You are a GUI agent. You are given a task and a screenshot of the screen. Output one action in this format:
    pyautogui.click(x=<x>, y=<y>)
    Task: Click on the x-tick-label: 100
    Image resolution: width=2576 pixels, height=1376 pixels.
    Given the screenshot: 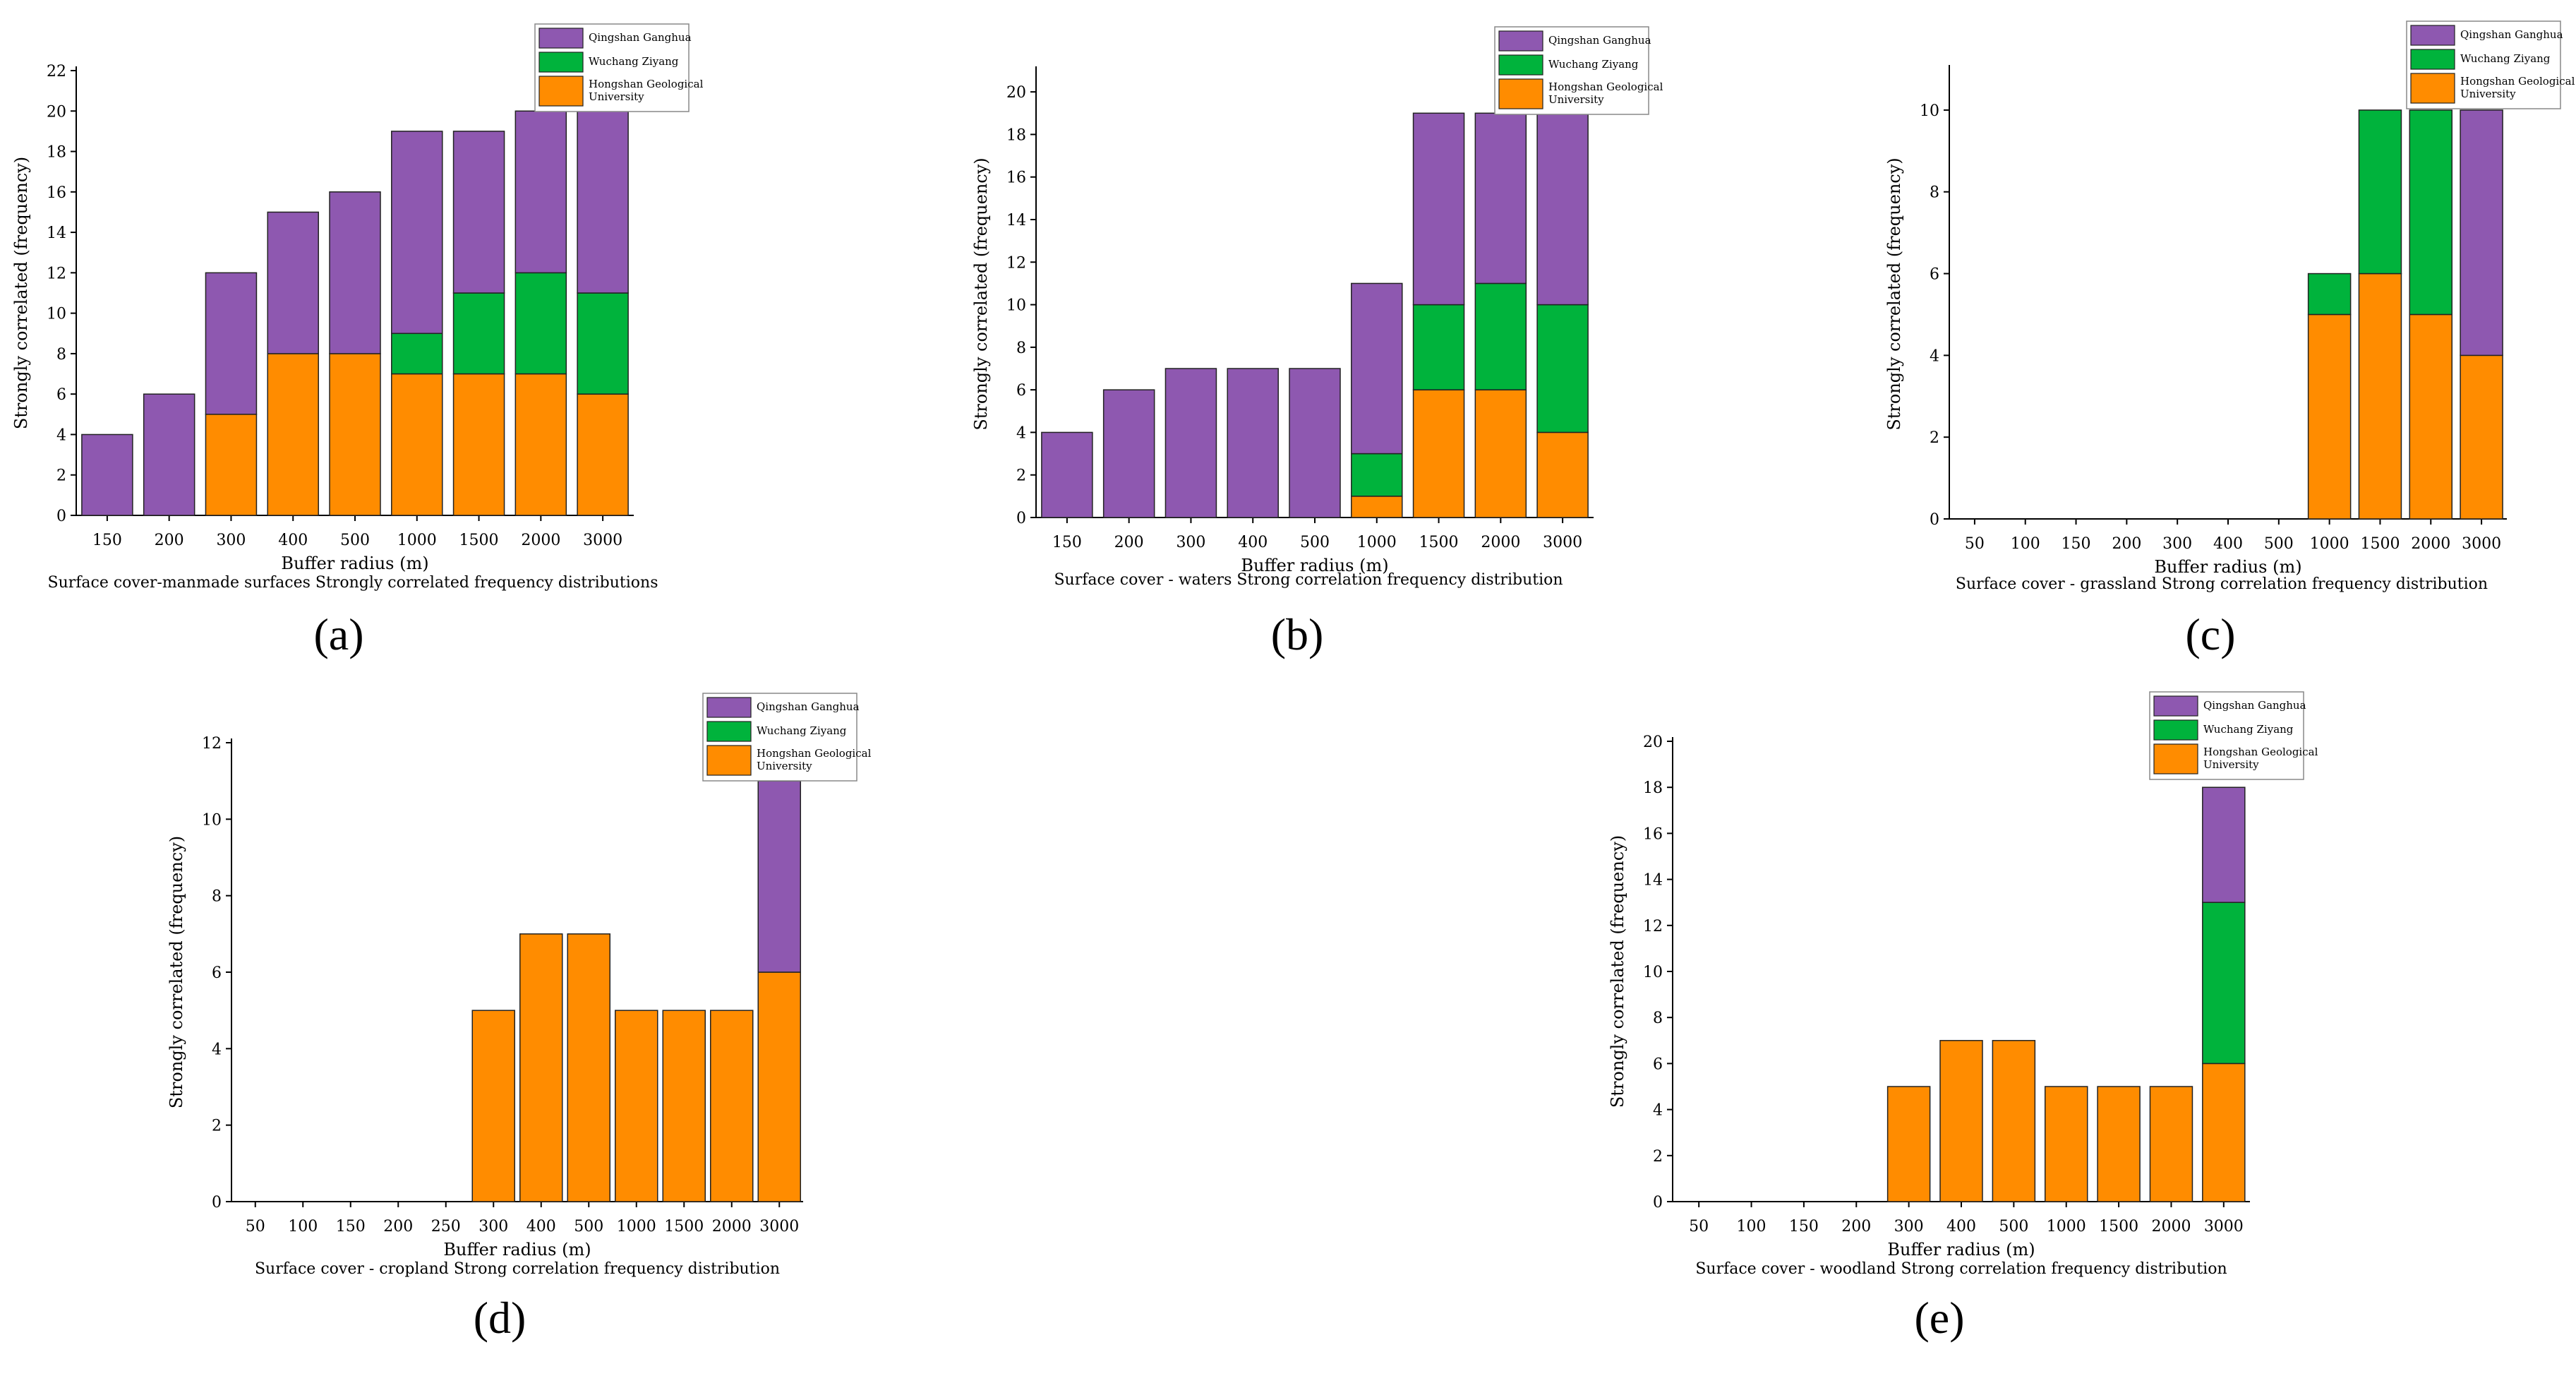 What is the action you would take?
    pyautogui.click(x=2025, y=544)
    